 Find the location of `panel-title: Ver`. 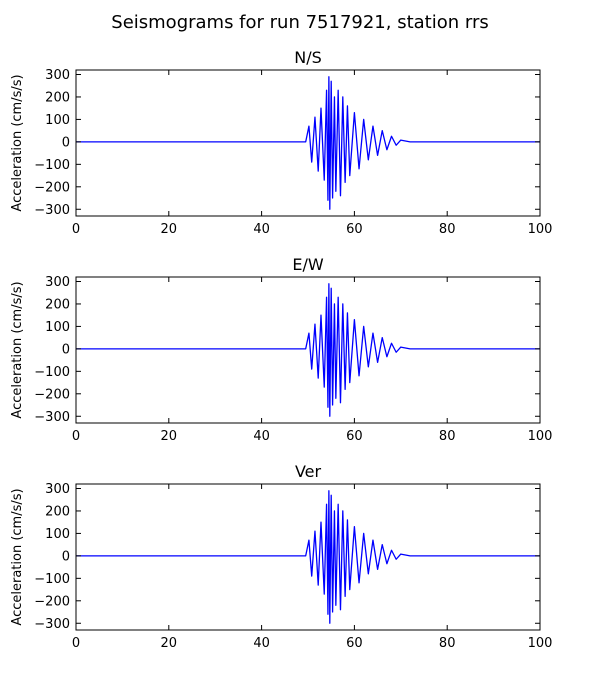

panel-title: Ver is located at coordinates (308, 471).